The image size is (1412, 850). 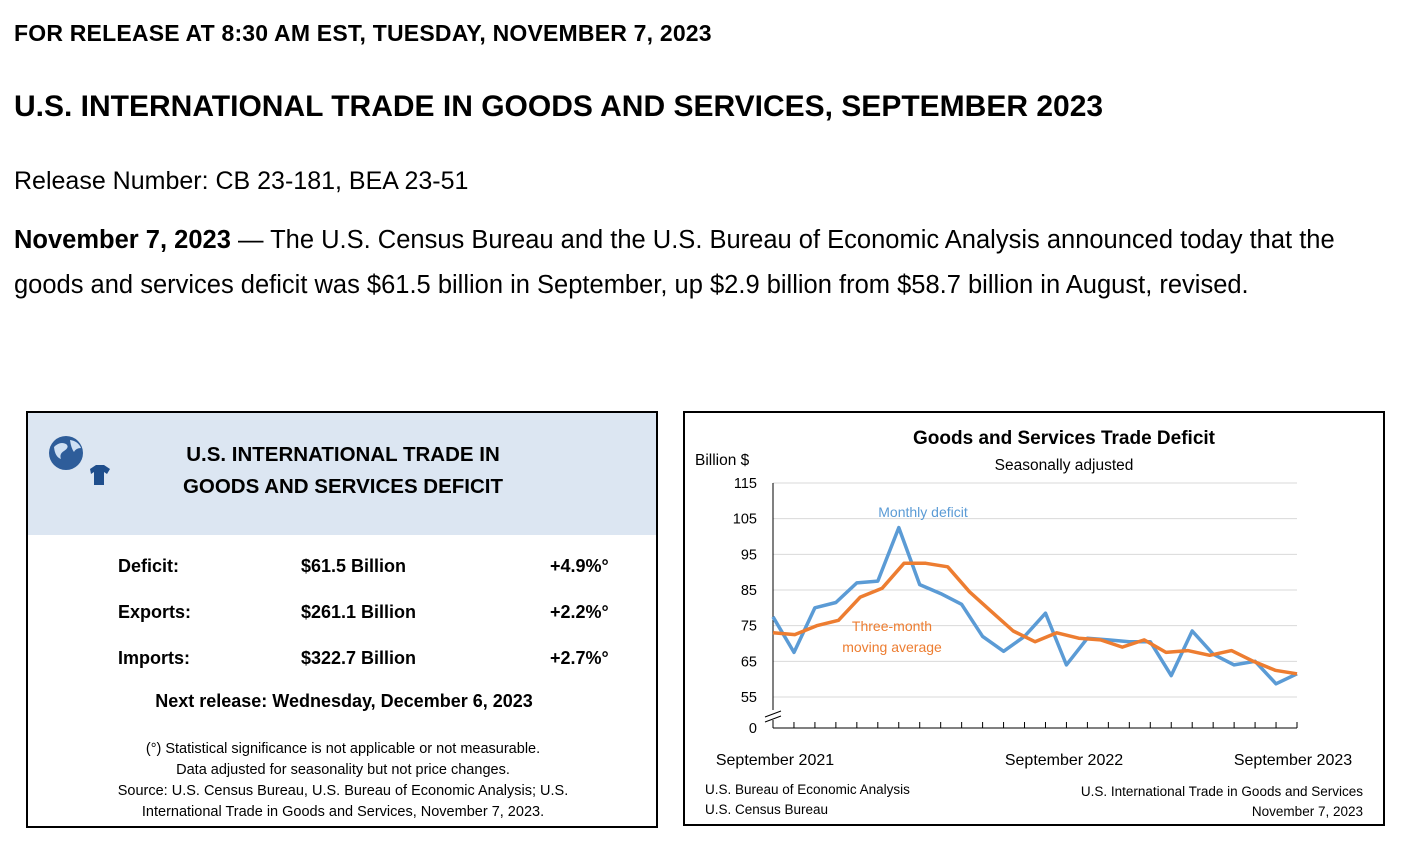 I want to click on summary-title-line-1: U.S. INTERNATIONAL TRADE IN, so click(x=343, y=454).